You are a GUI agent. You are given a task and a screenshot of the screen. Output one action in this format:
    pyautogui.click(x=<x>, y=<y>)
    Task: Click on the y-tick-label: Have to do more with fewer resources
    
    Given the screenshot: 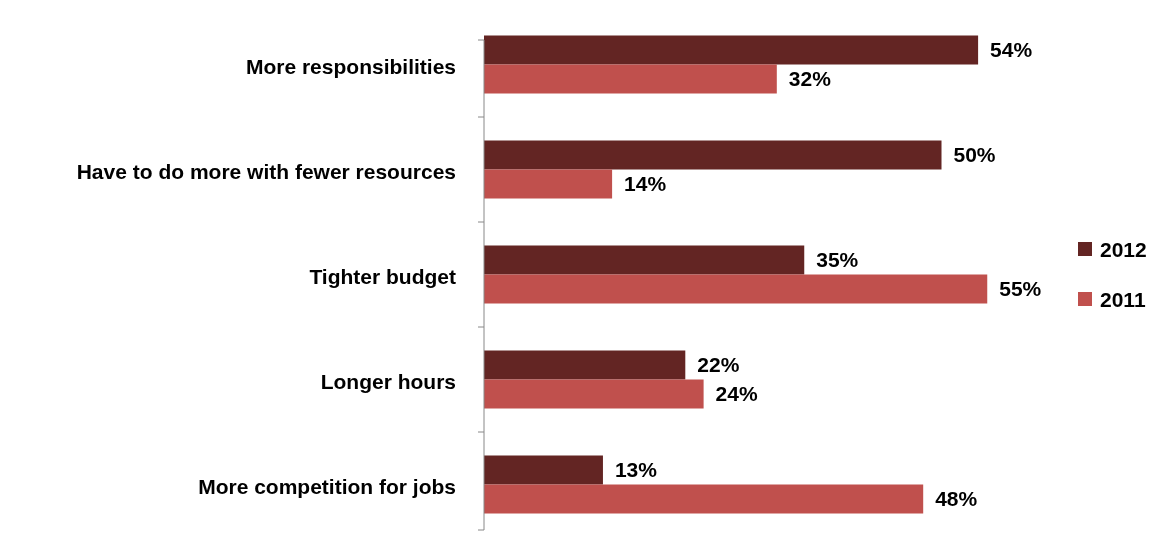 What is the action you would take?
    pyautogui.click(x=266, y=171)
    